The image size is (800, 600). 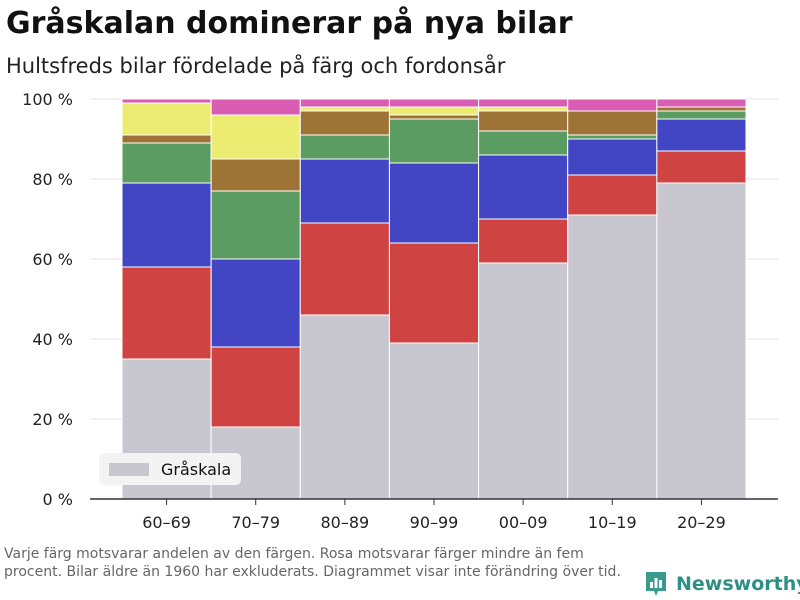 What do you see at coordinates (289, 23) in the screenshot?
I see `chart-title: Gråskalan dominerar på nya bilar` at bounding box center [289, 23].